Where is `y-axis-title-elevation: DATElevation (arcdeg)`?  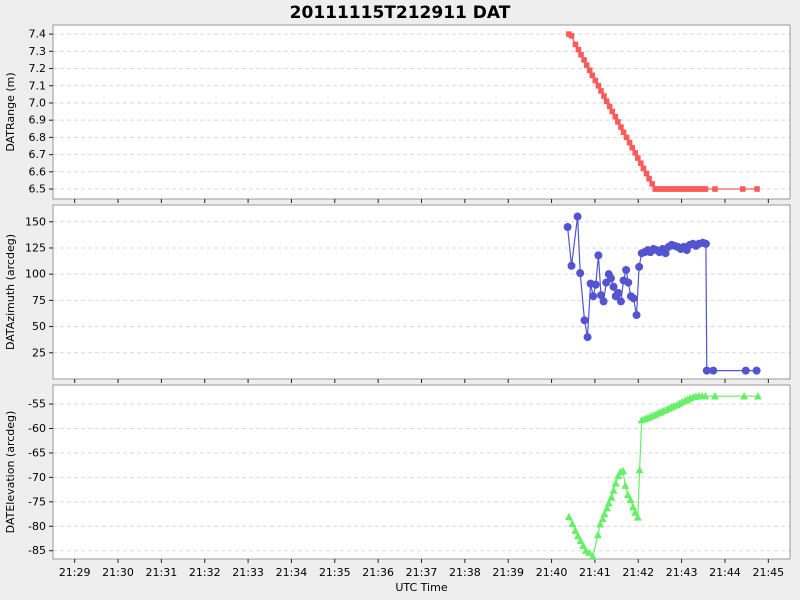
y-axis-title-elevation: DATElevation (arcdeg) is located at coordinates (10, 472).